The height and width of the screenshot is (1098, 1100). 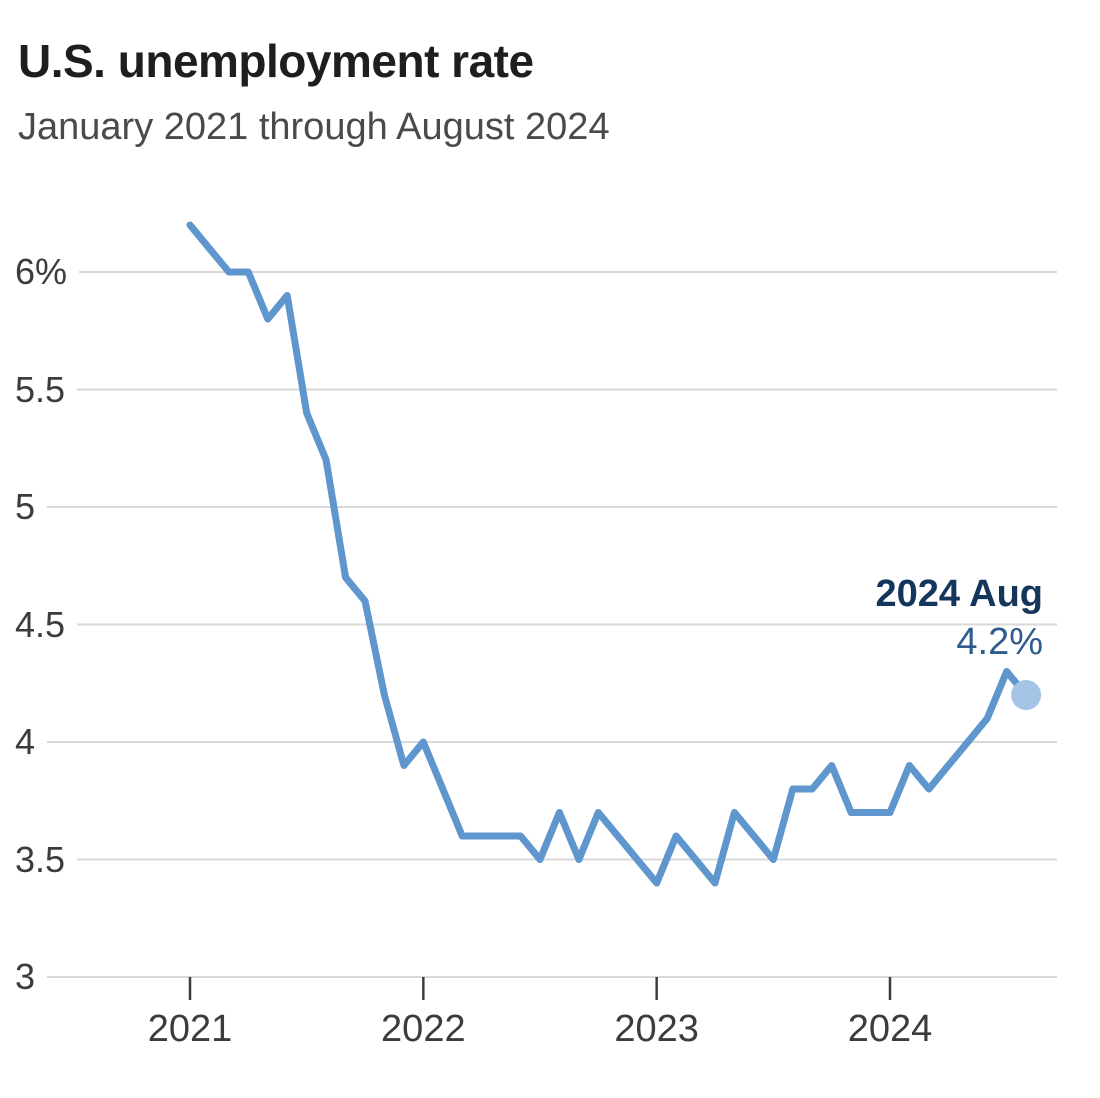 What do you see at coordinates (46, 624) in the screenshot?
I see `y-axis-label-4.5: 4.5` at bounding box center [46, 624].